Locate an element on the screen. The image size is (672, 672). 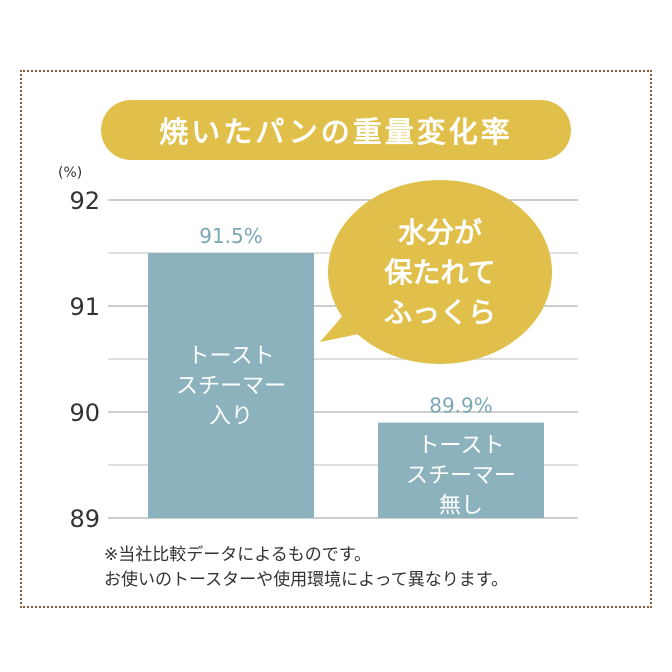
y-tick-label: 89 is located at coordinates (84, 519).